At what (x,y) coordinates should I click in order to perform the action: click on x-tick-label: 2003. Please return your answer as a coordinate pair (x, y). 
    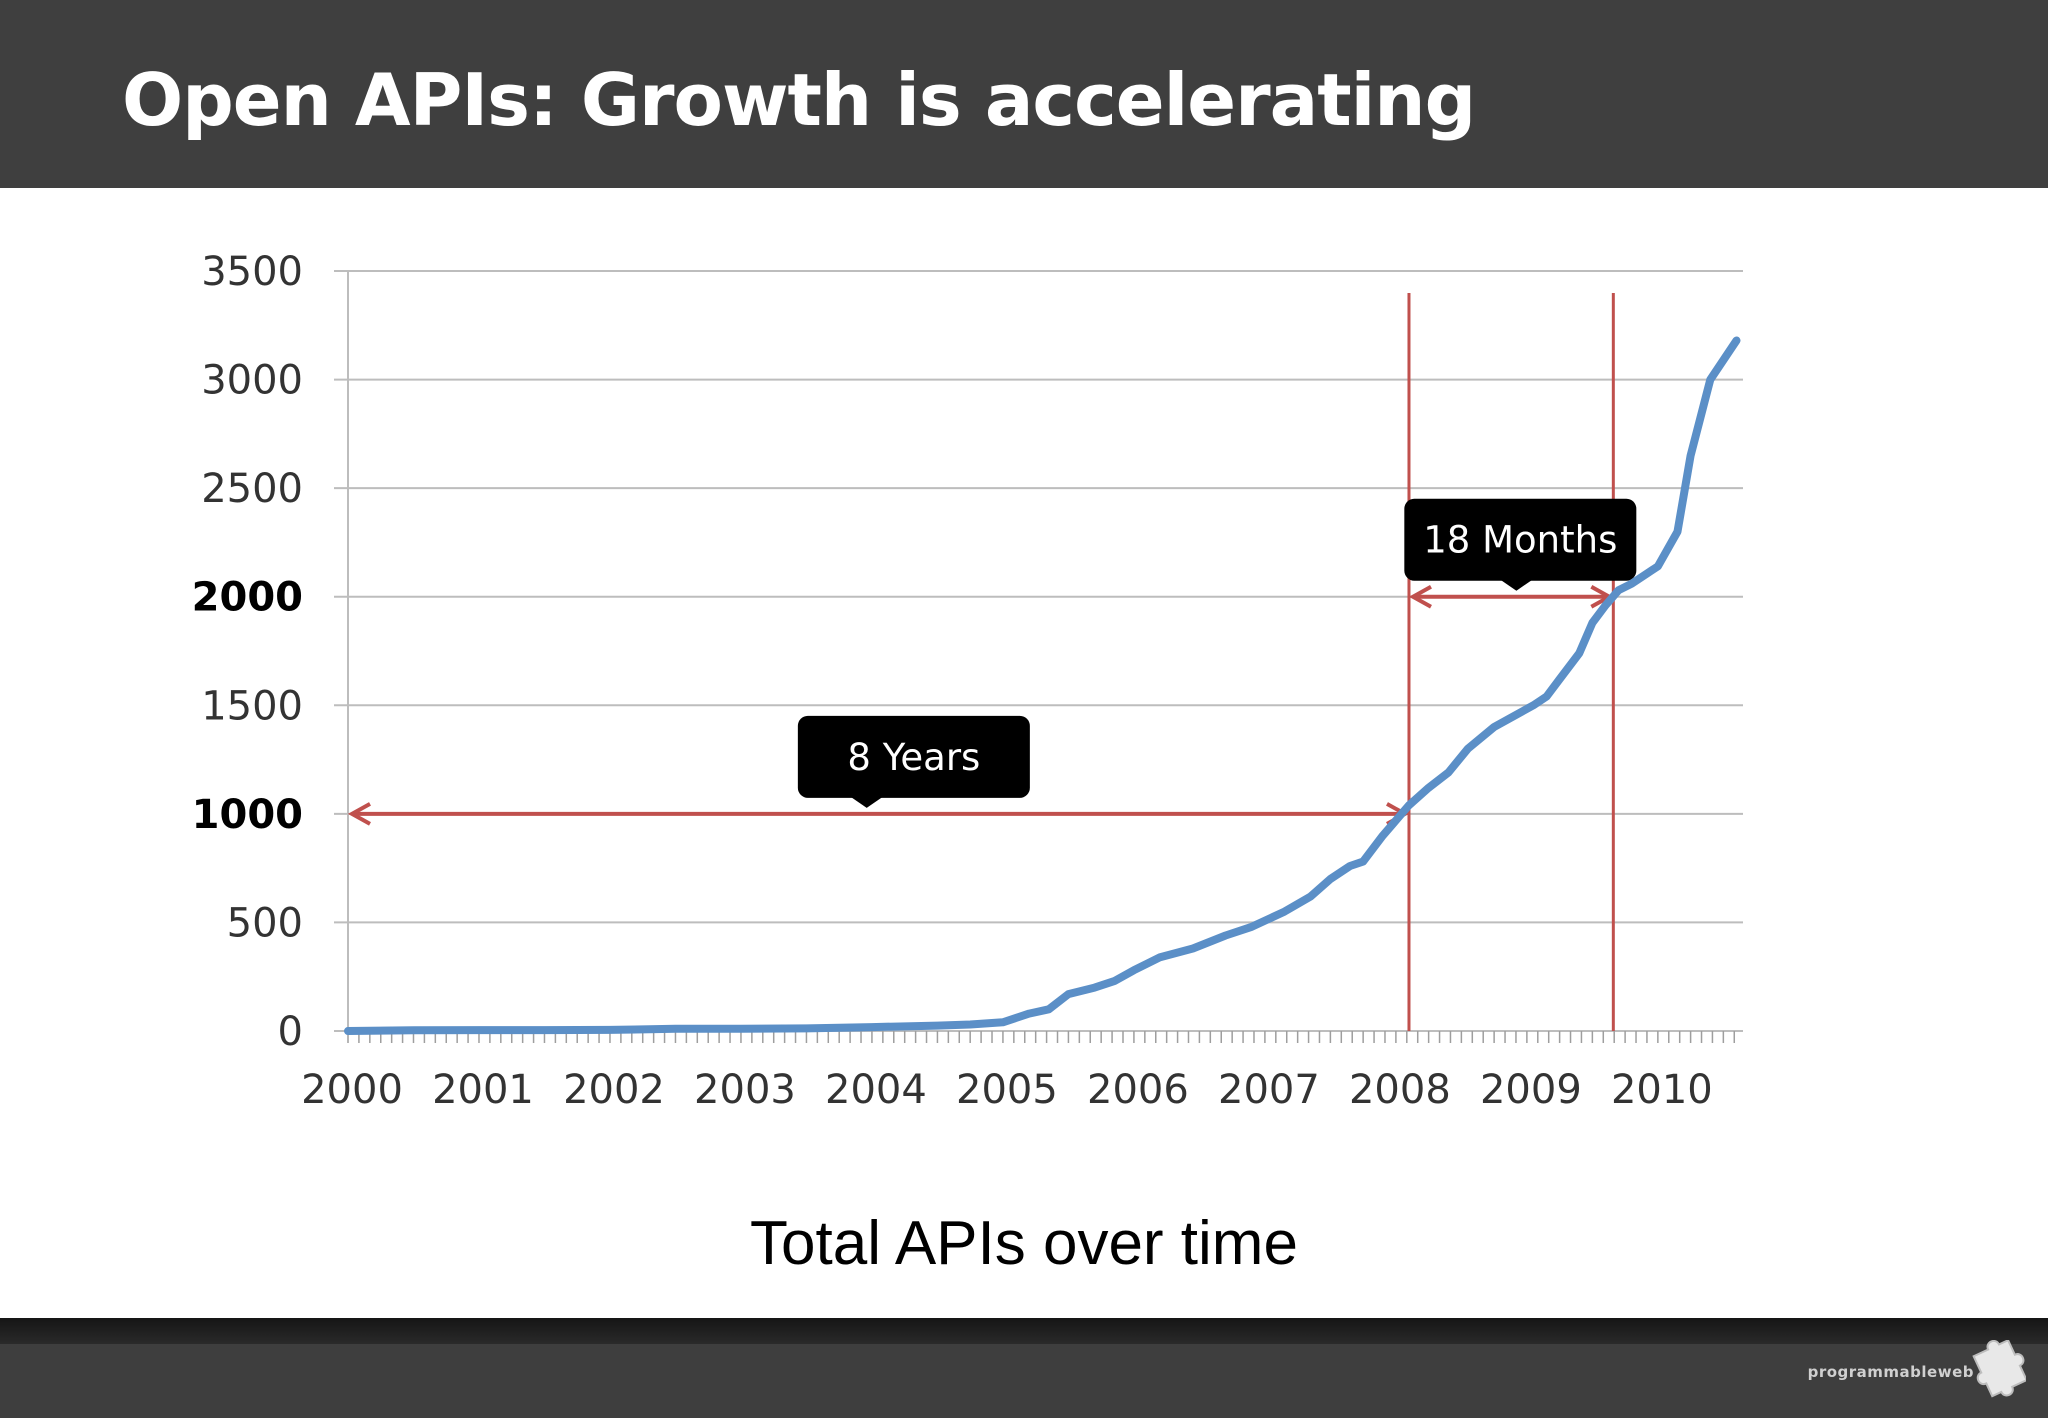
    Looking at the image, I should click on (745, 1090).